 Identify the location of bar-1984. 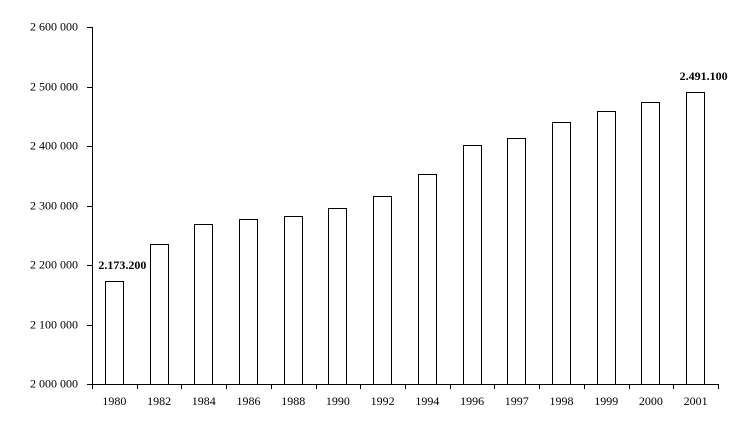
(203, 304).